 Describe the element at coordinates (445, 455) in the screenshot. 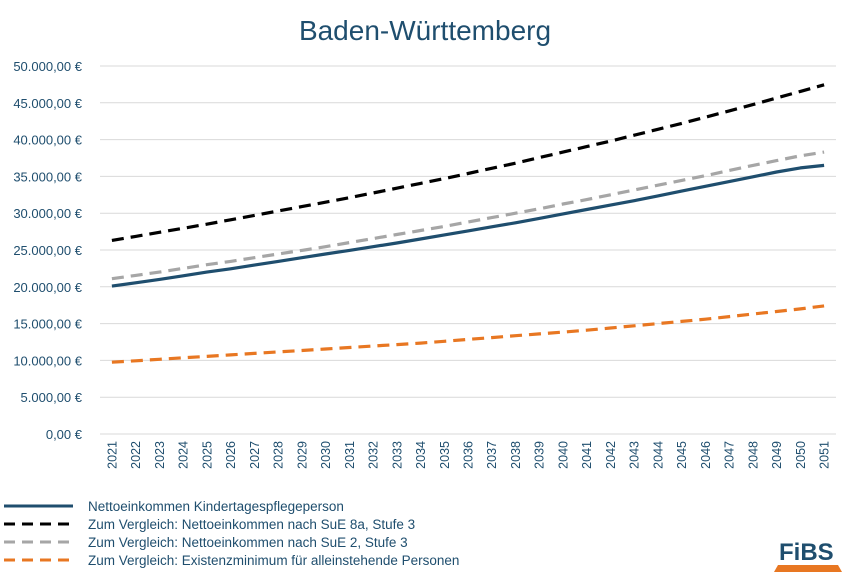

I see `x-tick-label: 2035` at that location.